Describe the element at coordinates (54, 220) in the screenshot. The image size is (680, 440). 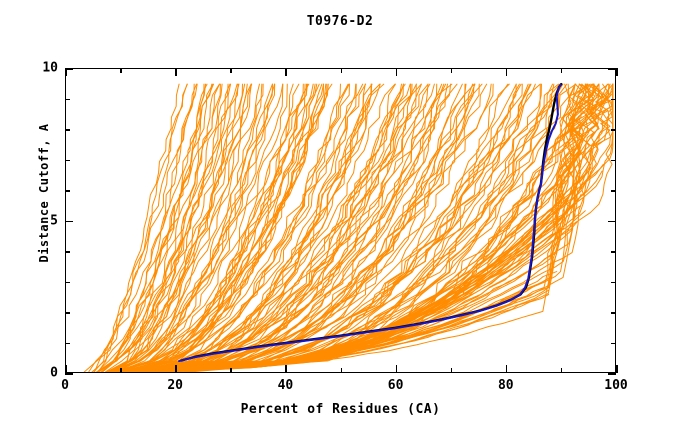
I see `y-tick-label-5: 5` at that location.